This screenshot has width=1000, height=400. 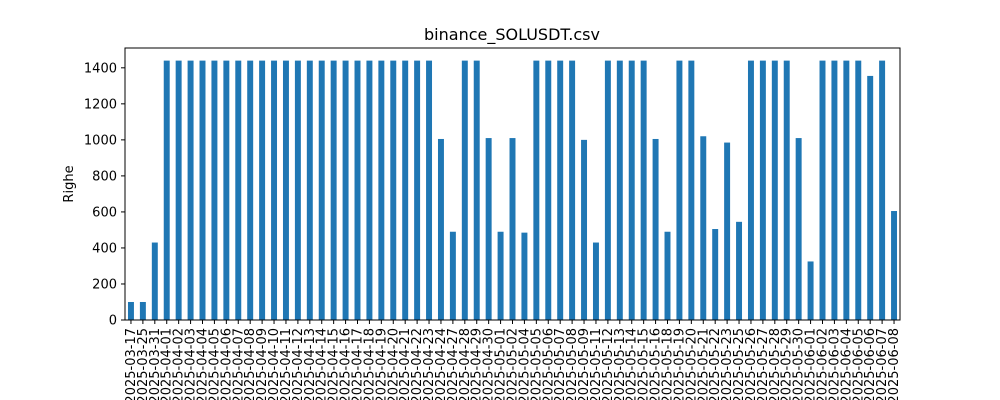 I want to click on x-tick-label: 2025-04-20, so click(x=393, y=364).